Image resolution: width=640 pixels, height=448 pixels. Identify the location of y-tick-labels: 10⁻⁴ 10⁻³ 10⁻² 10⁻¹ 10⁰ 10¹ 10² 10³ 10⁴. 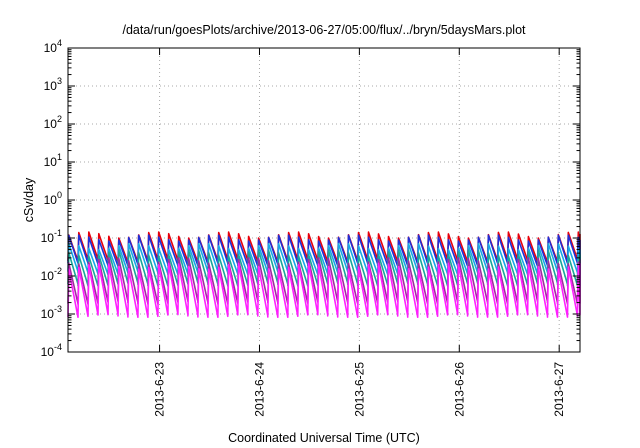
(51, 198).